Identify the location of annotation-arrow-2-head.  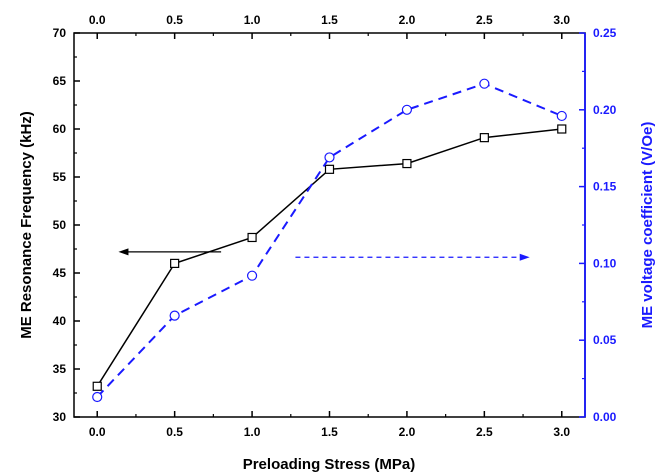
(524, 257).